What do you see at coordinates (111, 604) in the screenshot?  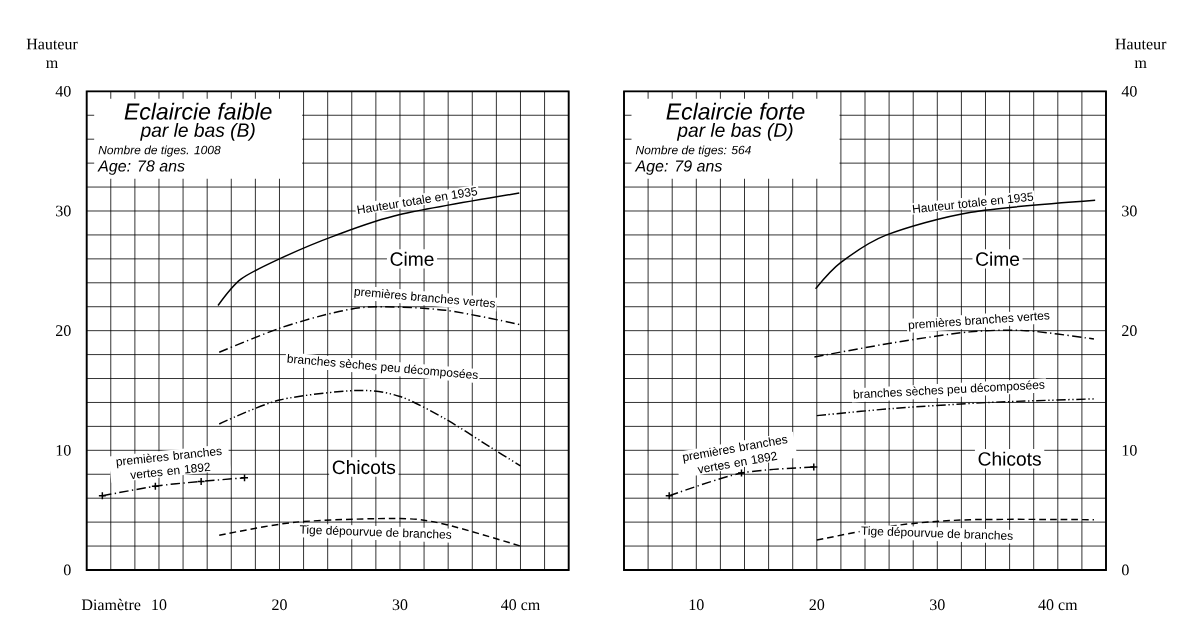 I see `x-axis-title: Diamètre` at bounding box center [111, 604].